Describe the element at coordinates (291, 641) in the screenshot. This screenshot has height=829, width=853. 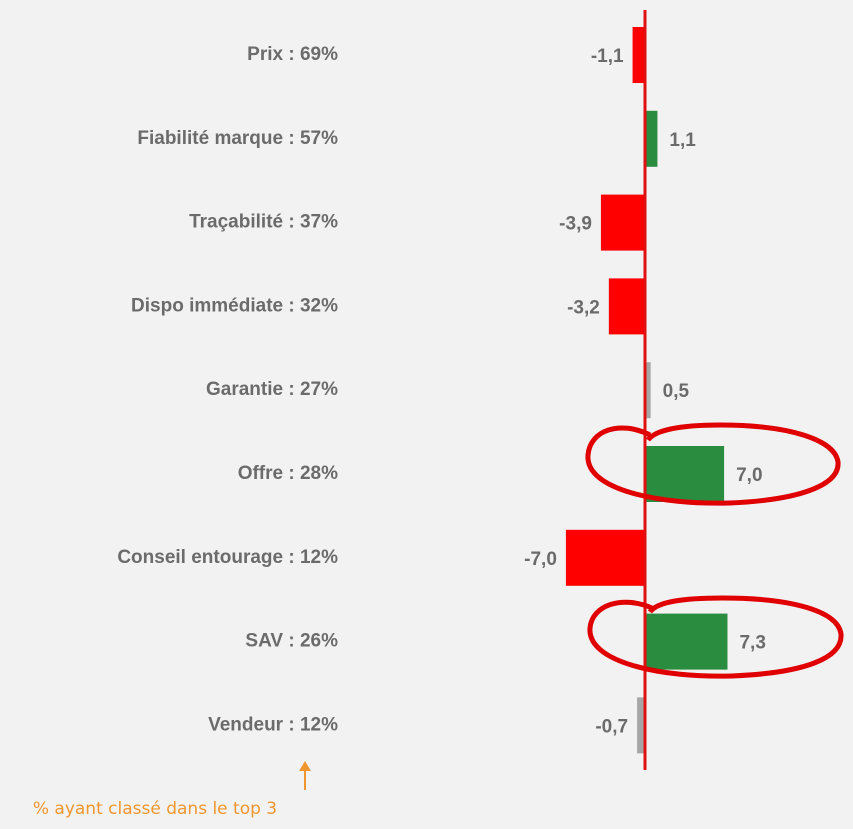
I see `category-label: SAV : 26%` at that location.